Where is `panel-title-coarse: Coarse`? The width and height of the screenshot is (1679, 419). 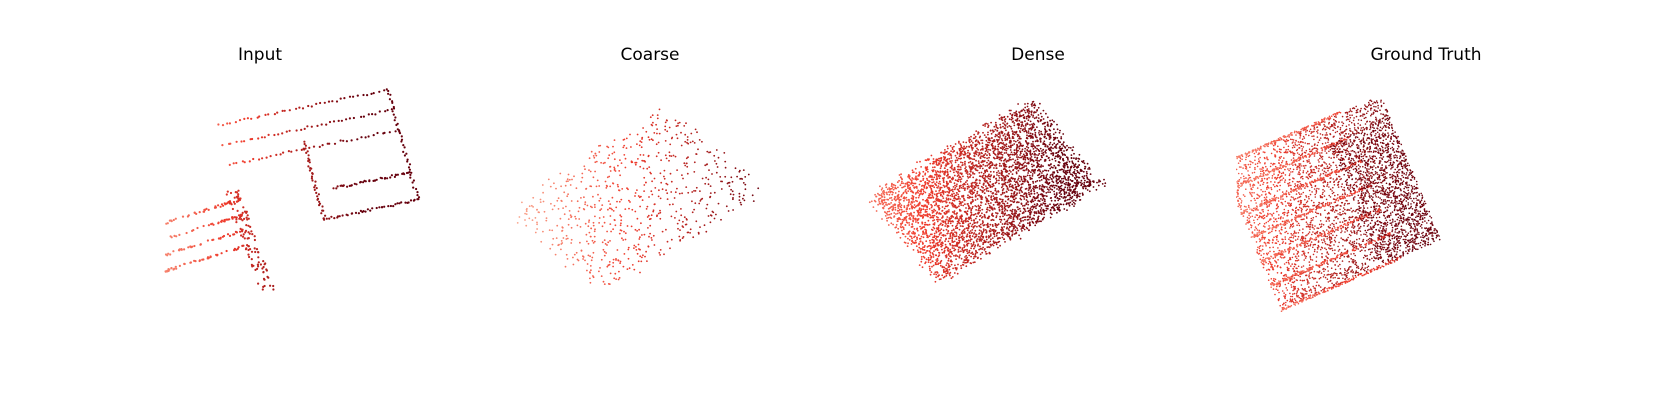 panel-title-coarse: Coarse is located at coordinates (650, 55).